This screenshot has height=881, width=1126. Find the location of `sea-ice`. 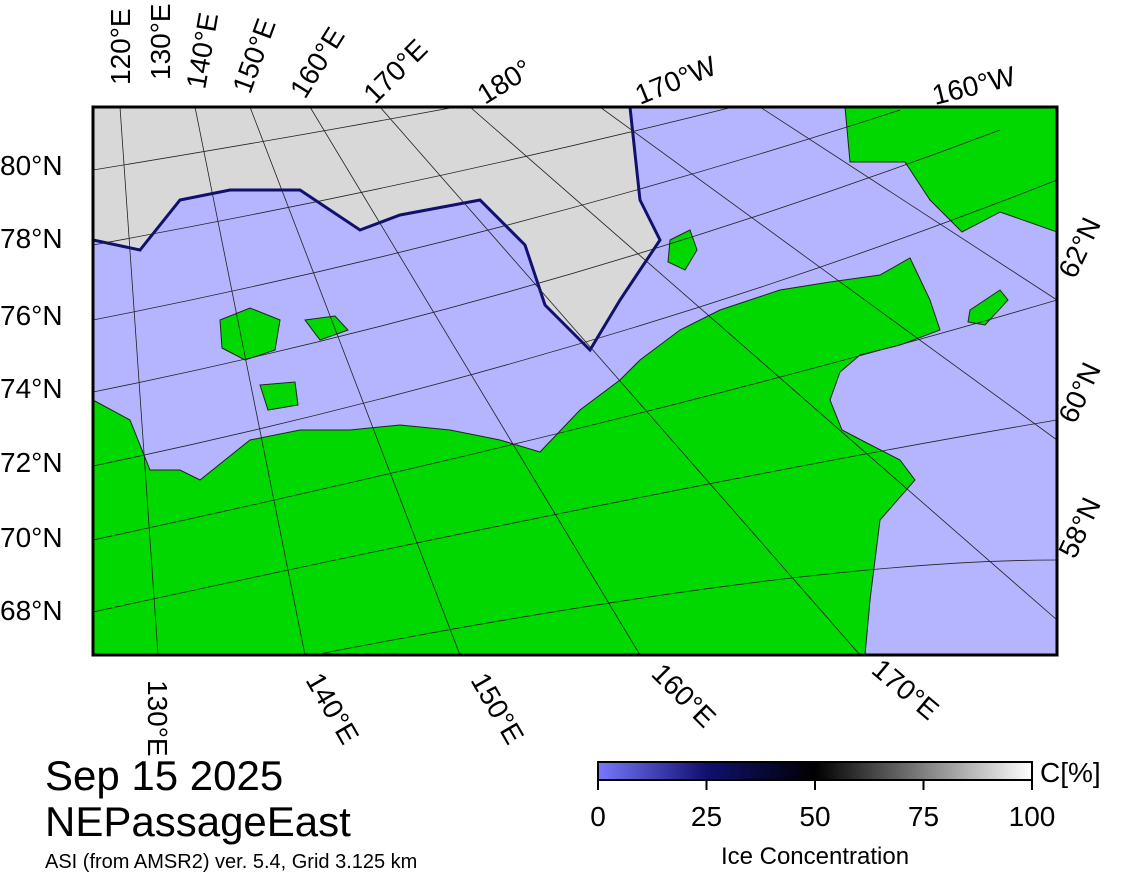

sea-ice is located at coordinates (377, 230).